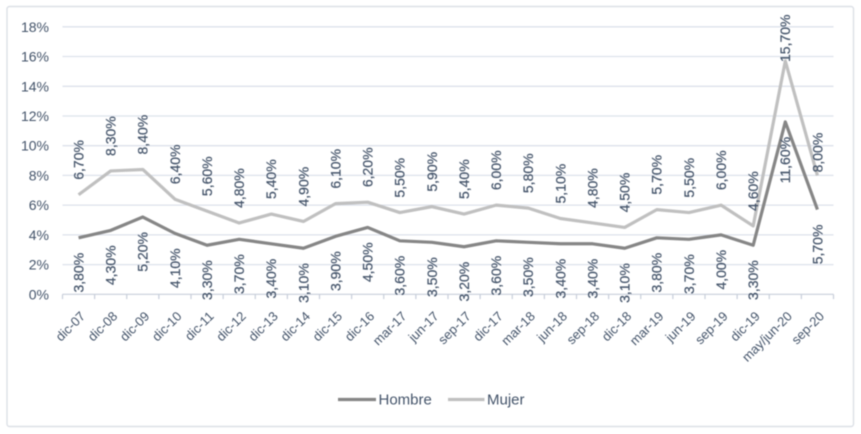 This screenshot has height=434, width=861. Describe the element at coordinates (175, 164) in the screenshot. I see `svg-text: 6,40%` at that location.